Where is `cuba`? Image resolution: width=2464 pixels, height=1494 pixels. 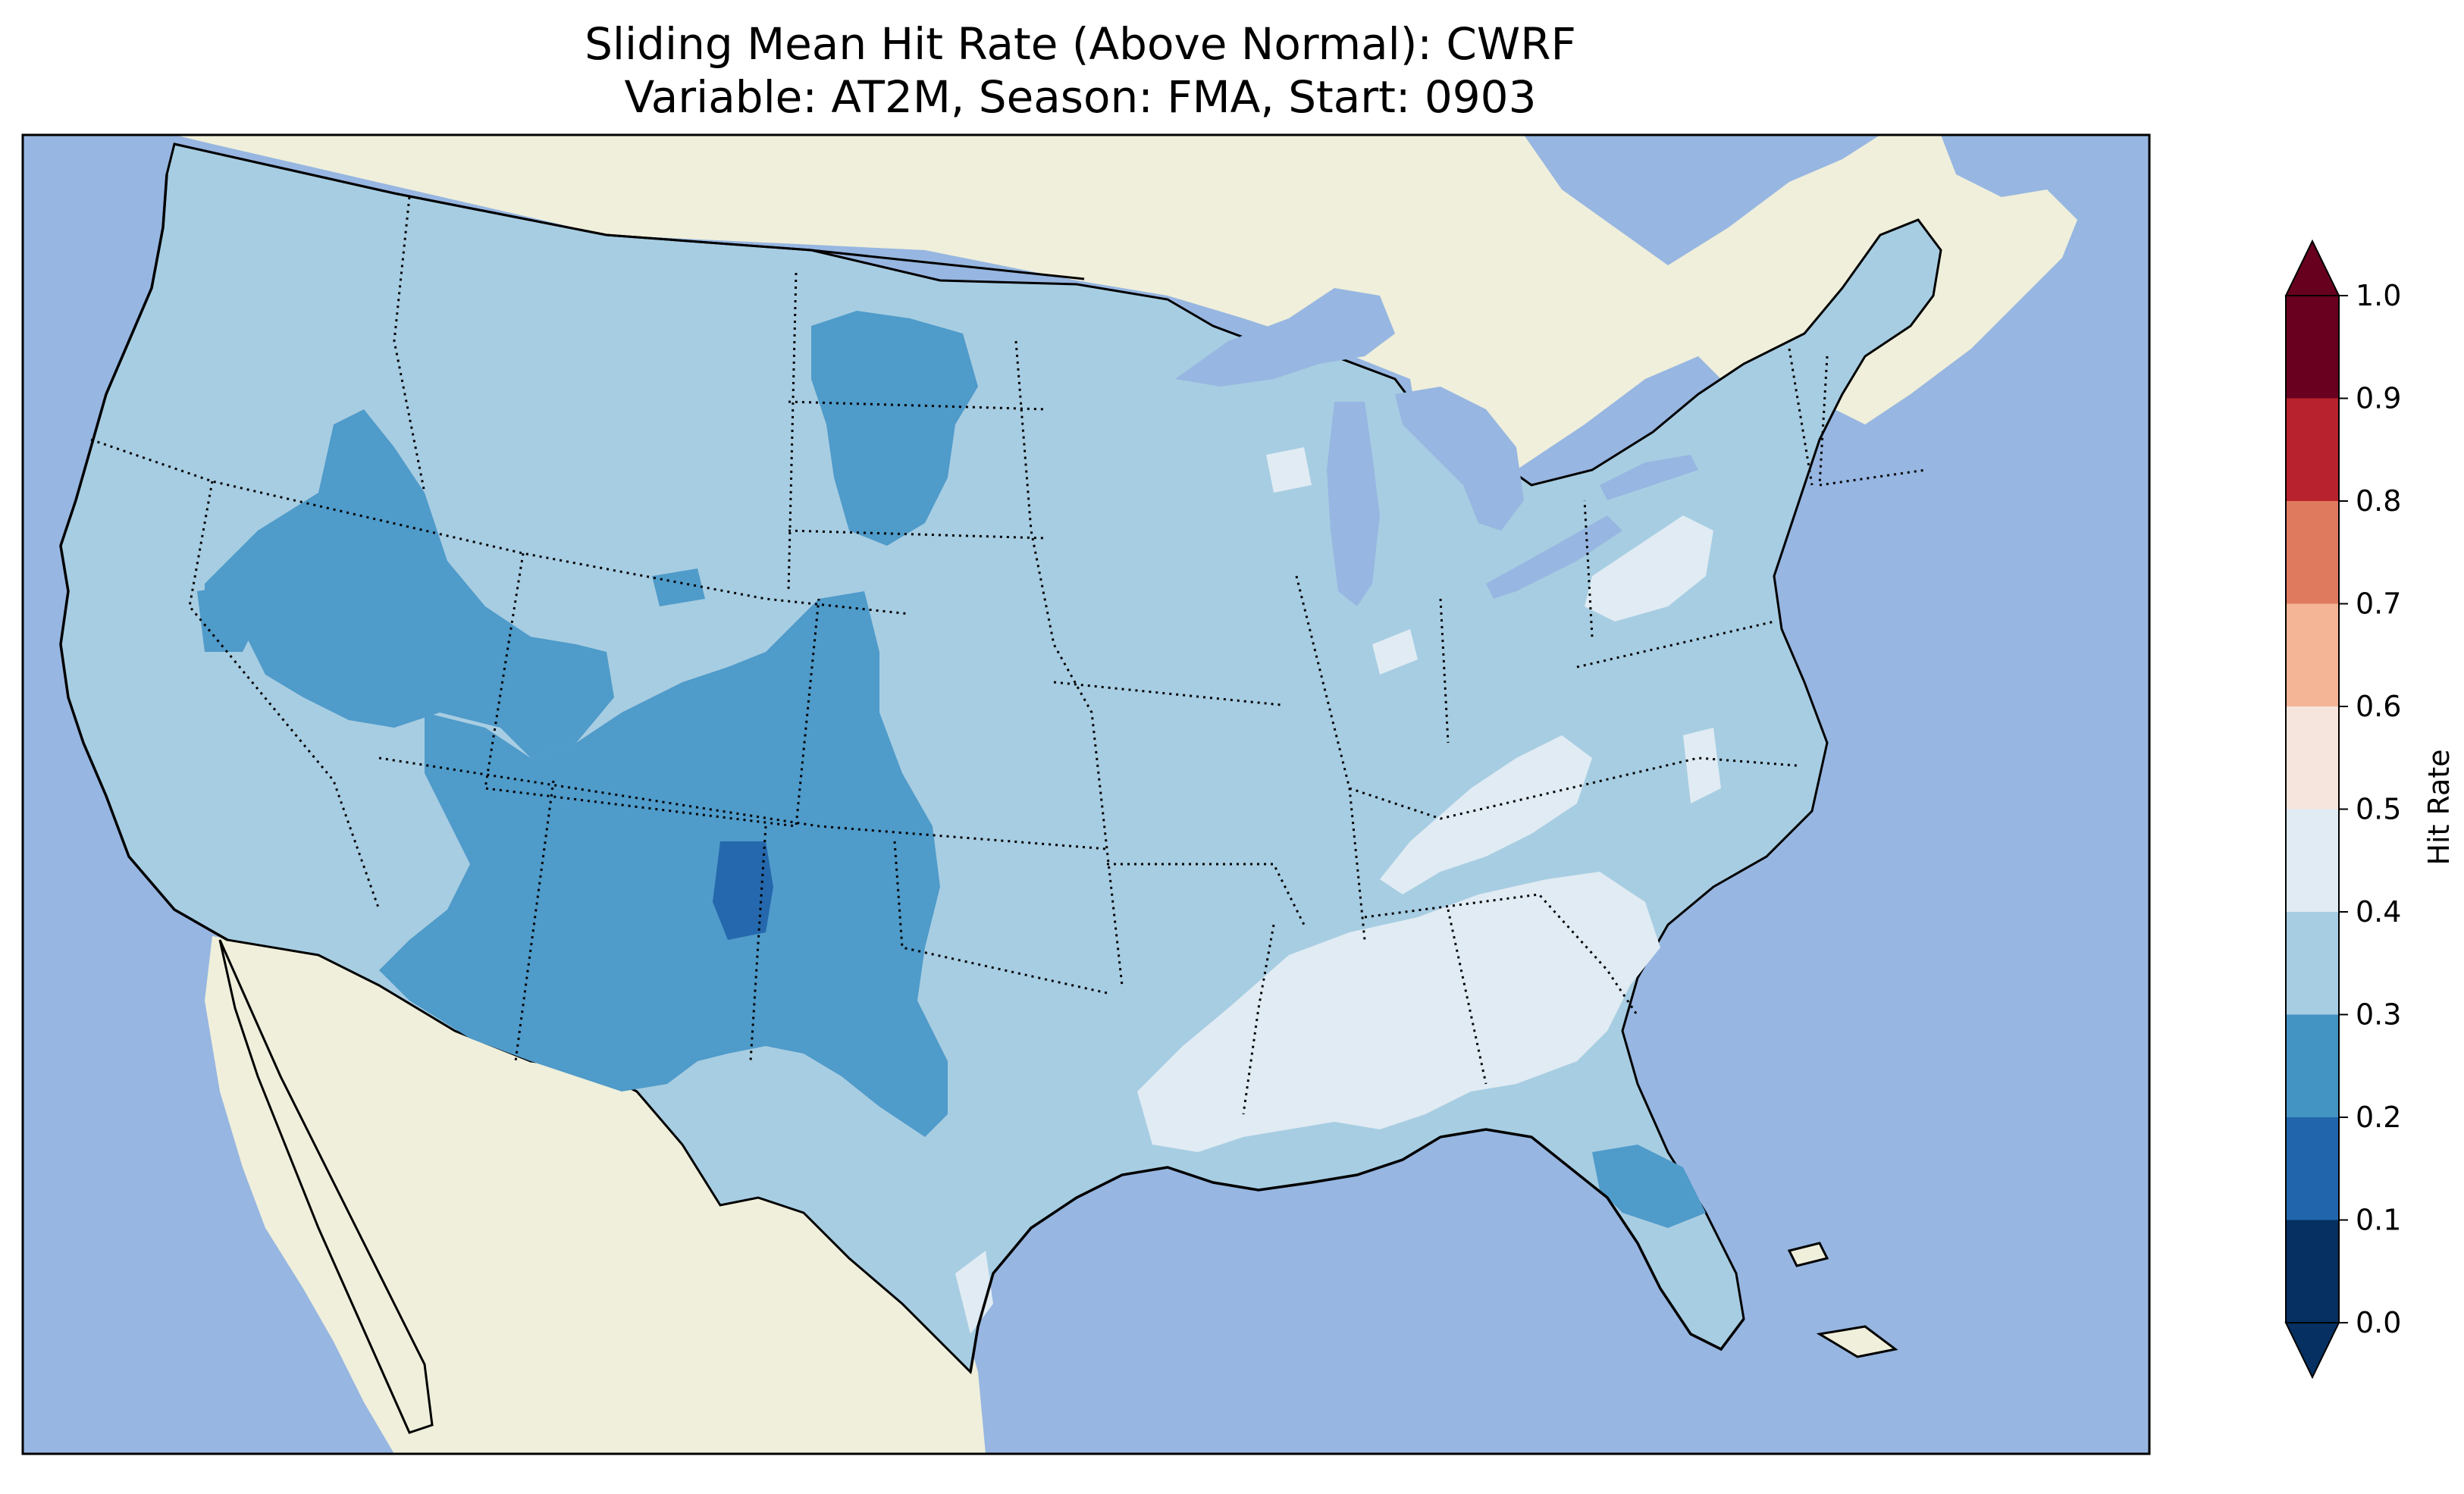
cuba is located at coordinates (1857, 1341).